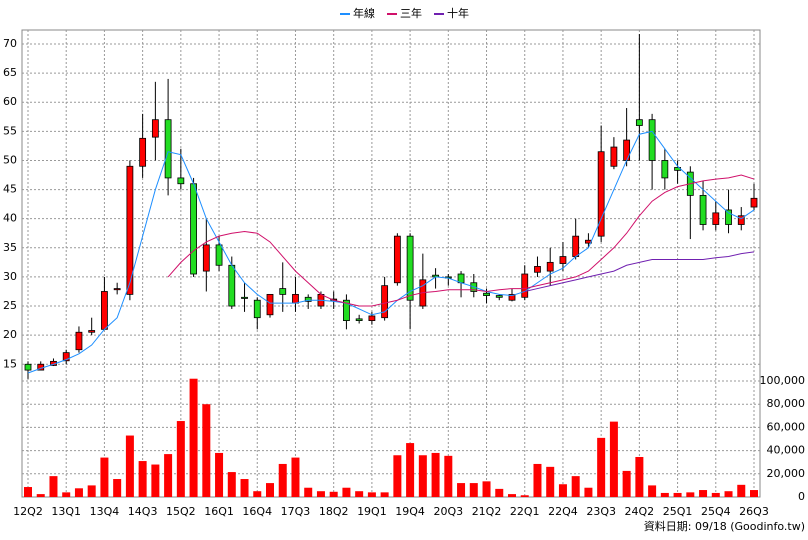 The width and height of the screenshot is (808, 540). I want to click on x-tick-label: 21Q2, so click(487, 511).